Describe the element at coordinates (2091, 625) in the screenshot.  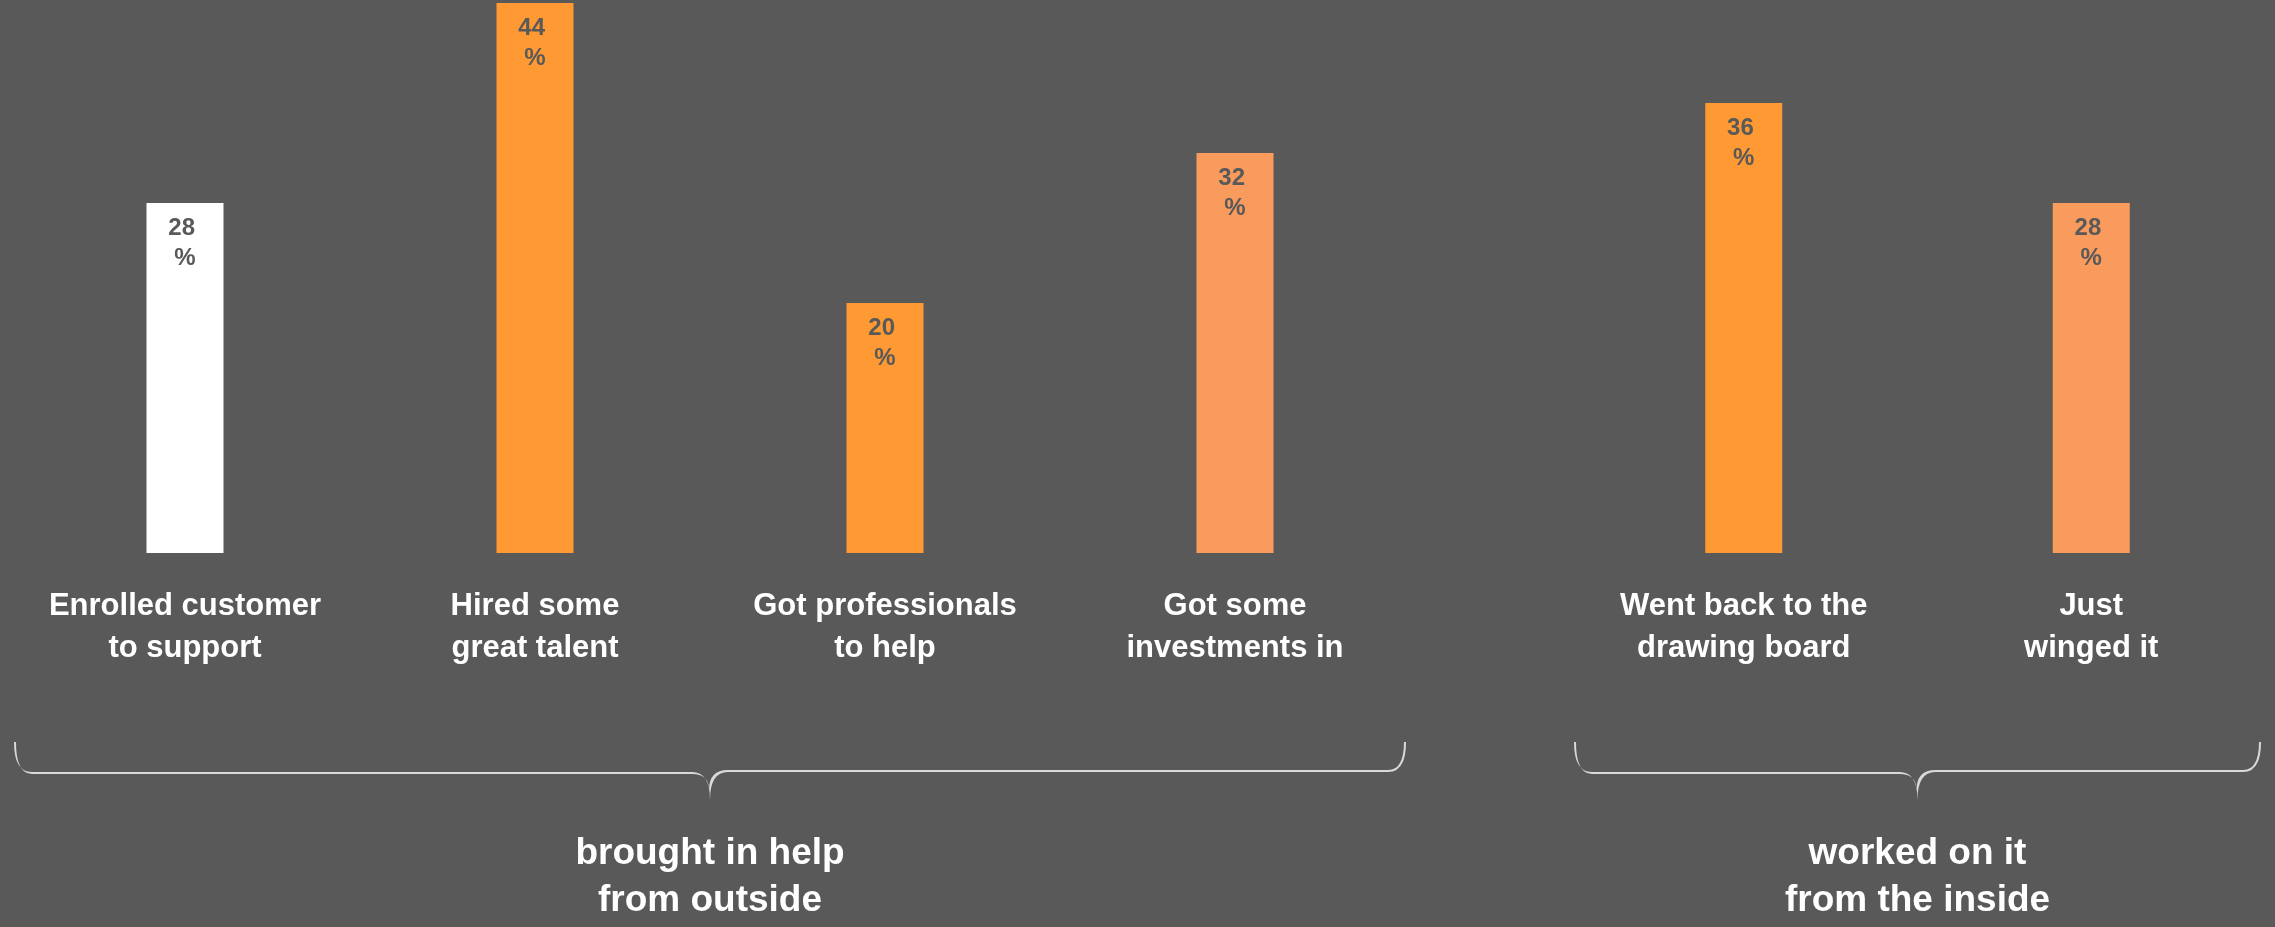
I see `x-tick-label: Just winged it` at that location.